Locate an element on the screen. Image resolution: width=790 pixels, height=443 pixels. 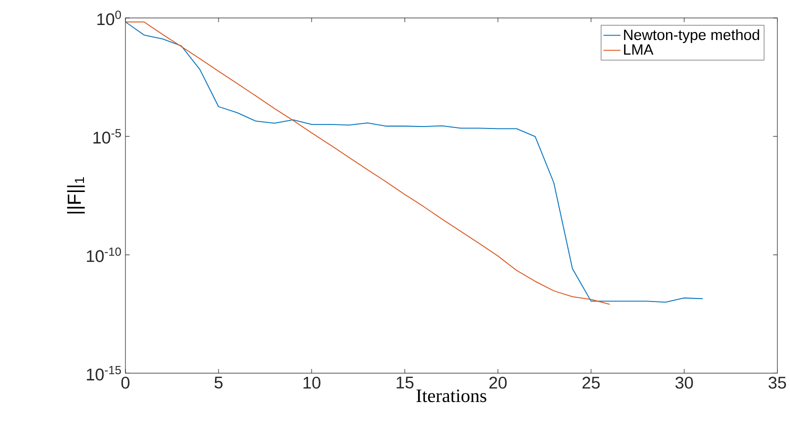
x-tick-label: 0 is located at coordinates (125, 382).